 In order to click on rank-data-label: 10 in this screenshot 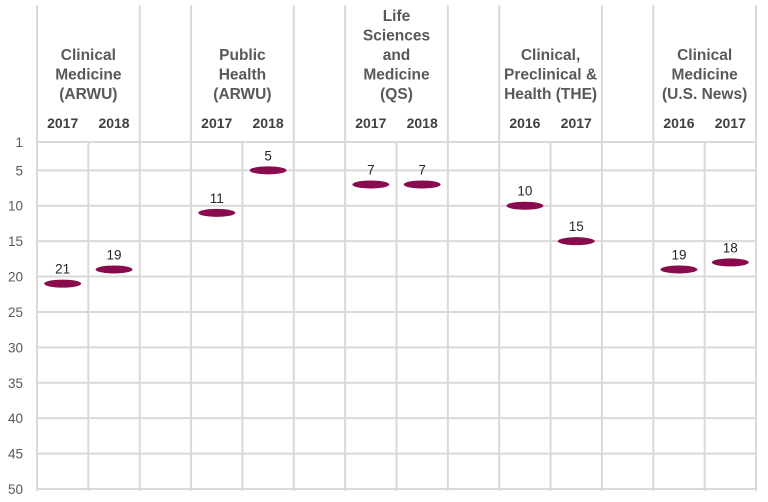, I will do `click(524, 191)`.